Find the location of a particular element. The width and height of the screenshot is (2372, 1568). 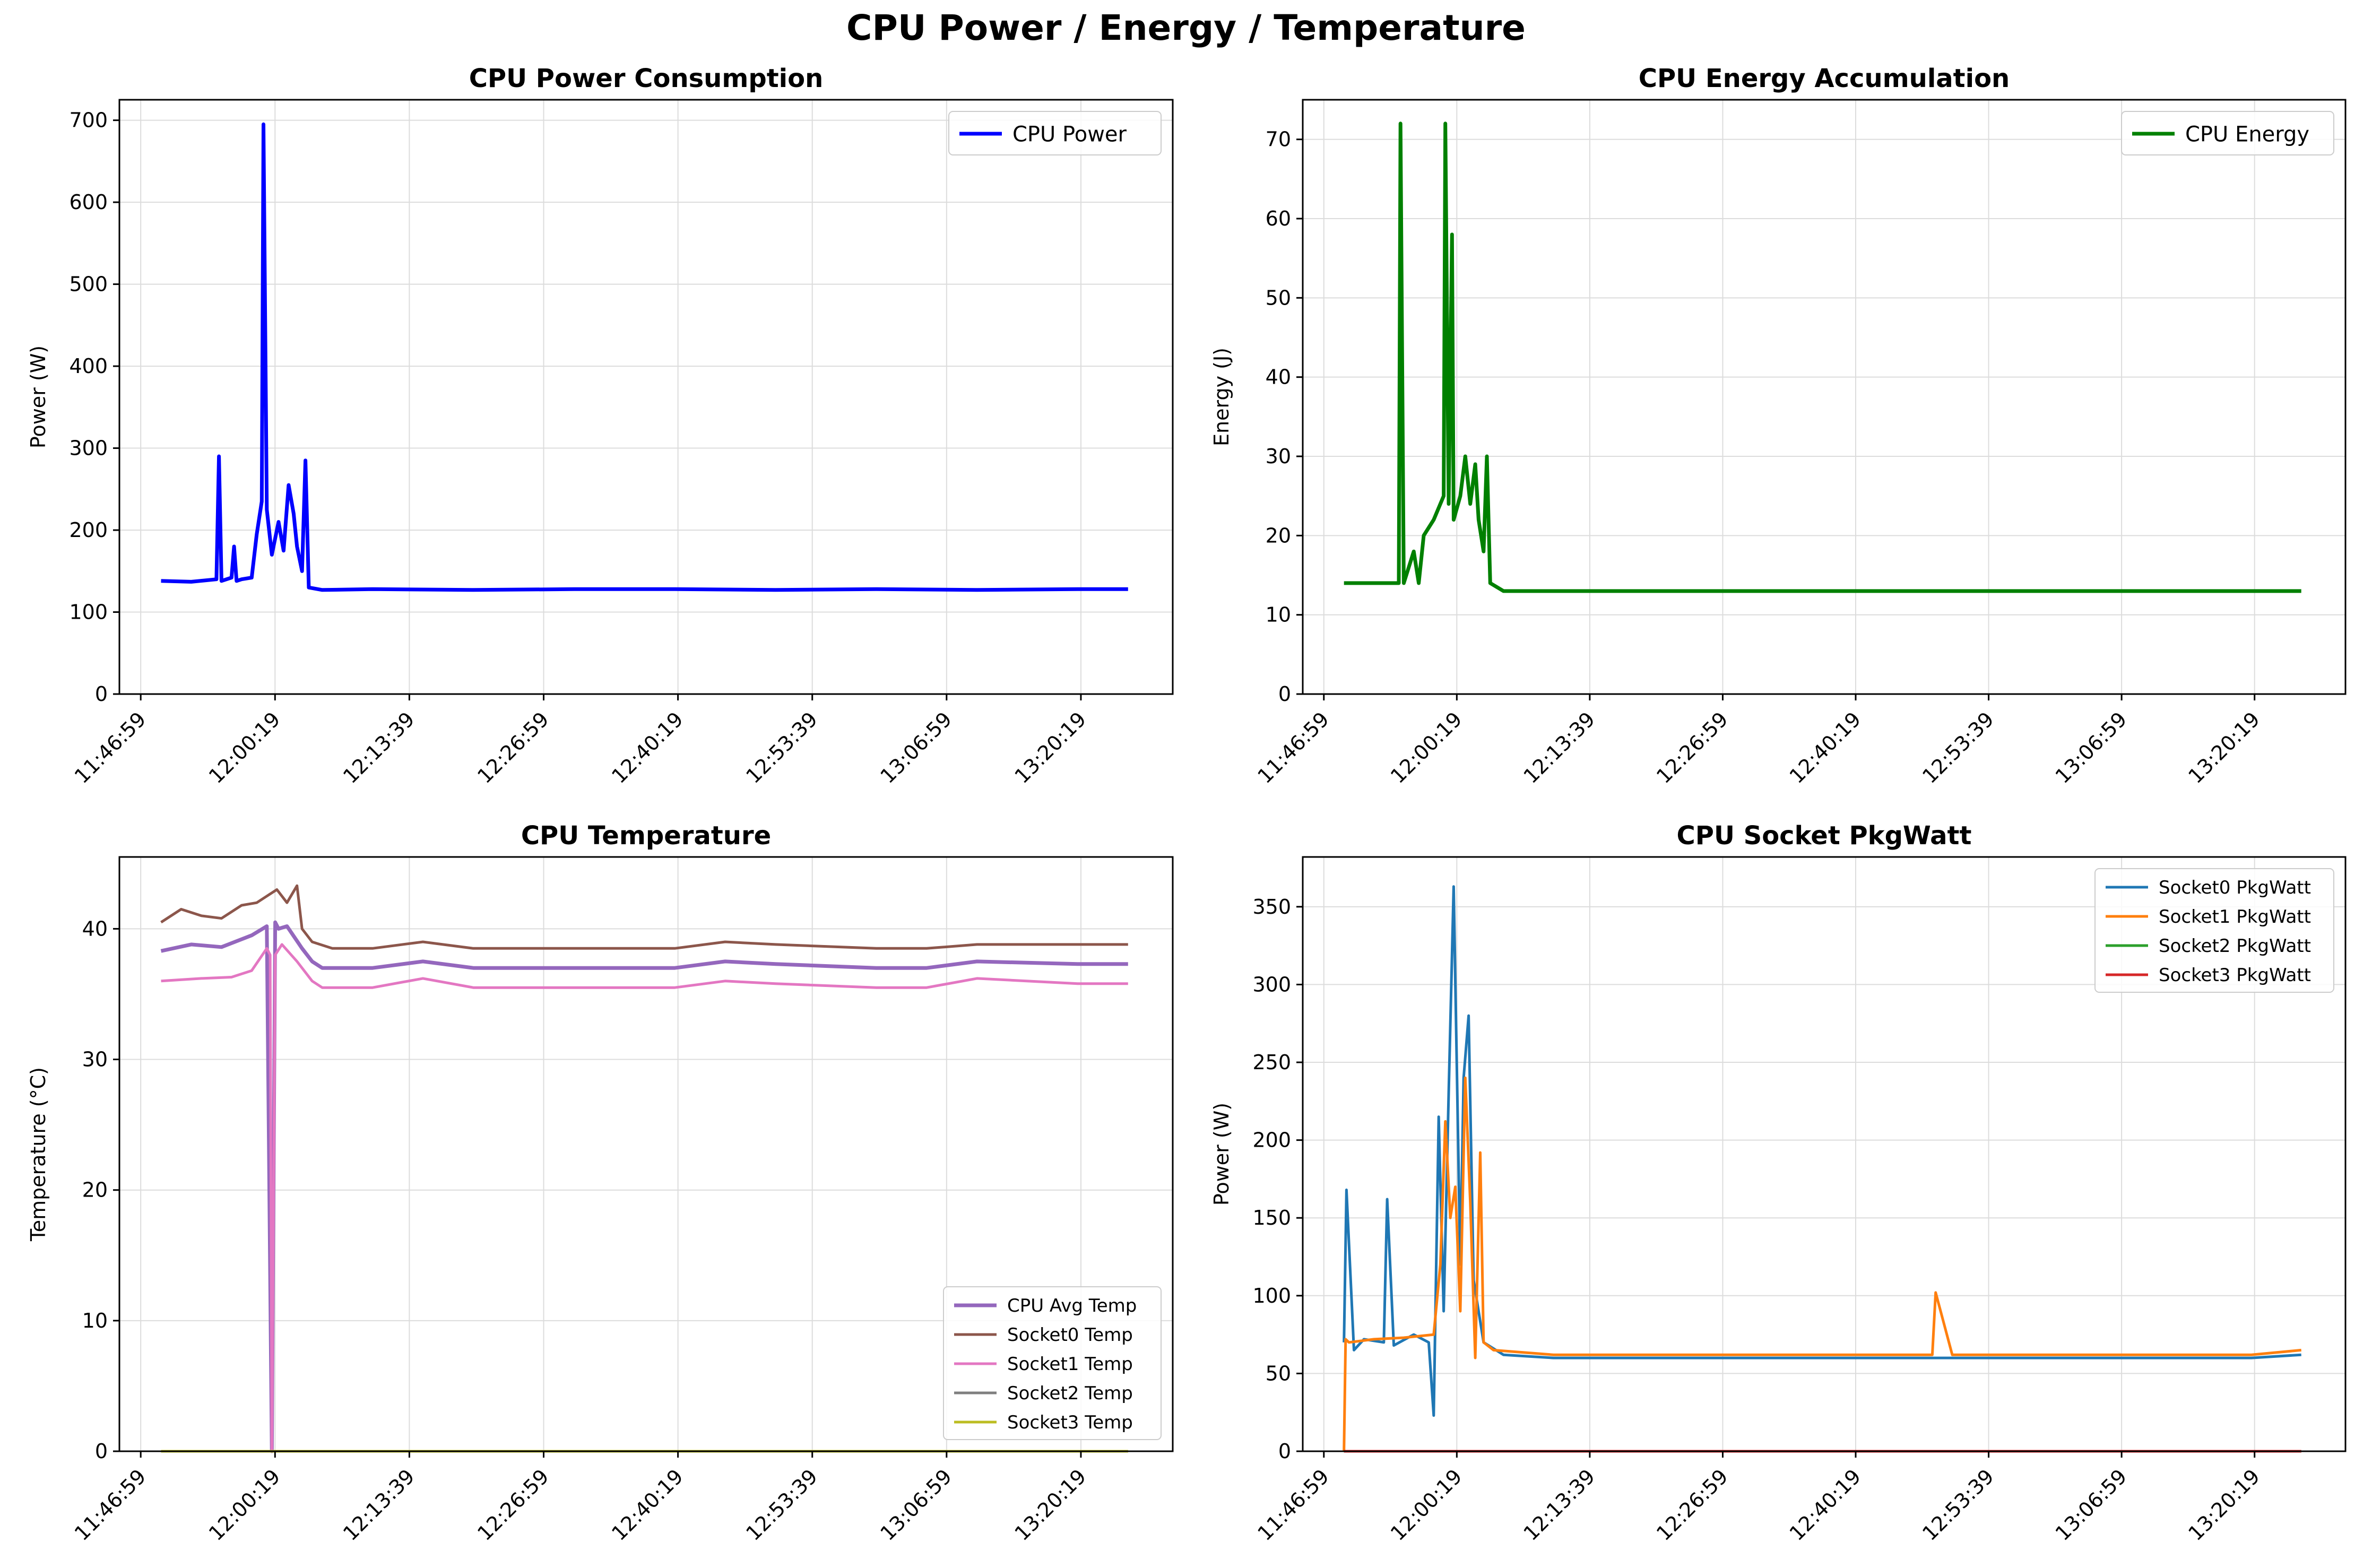

y-tick-label: 60 is located at coordinates (1278, 218).